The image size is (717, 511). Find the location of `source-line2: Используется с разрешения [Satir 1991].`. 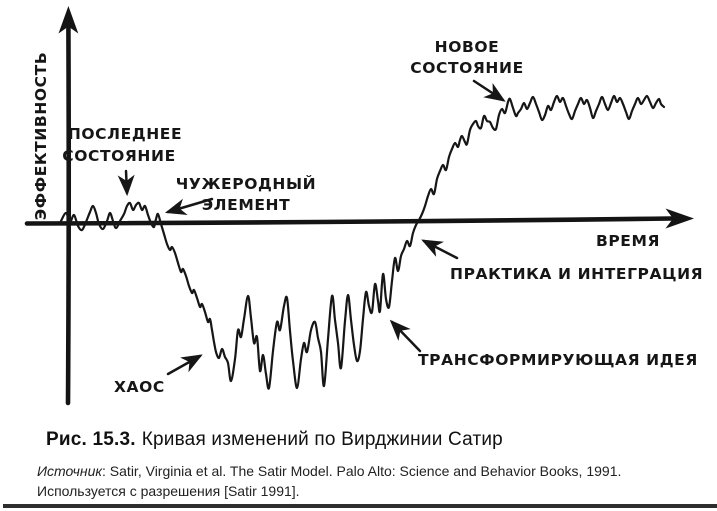

source-line2: Используется с разрешения [Satir 1991]. is located at coordinates (168, 490).